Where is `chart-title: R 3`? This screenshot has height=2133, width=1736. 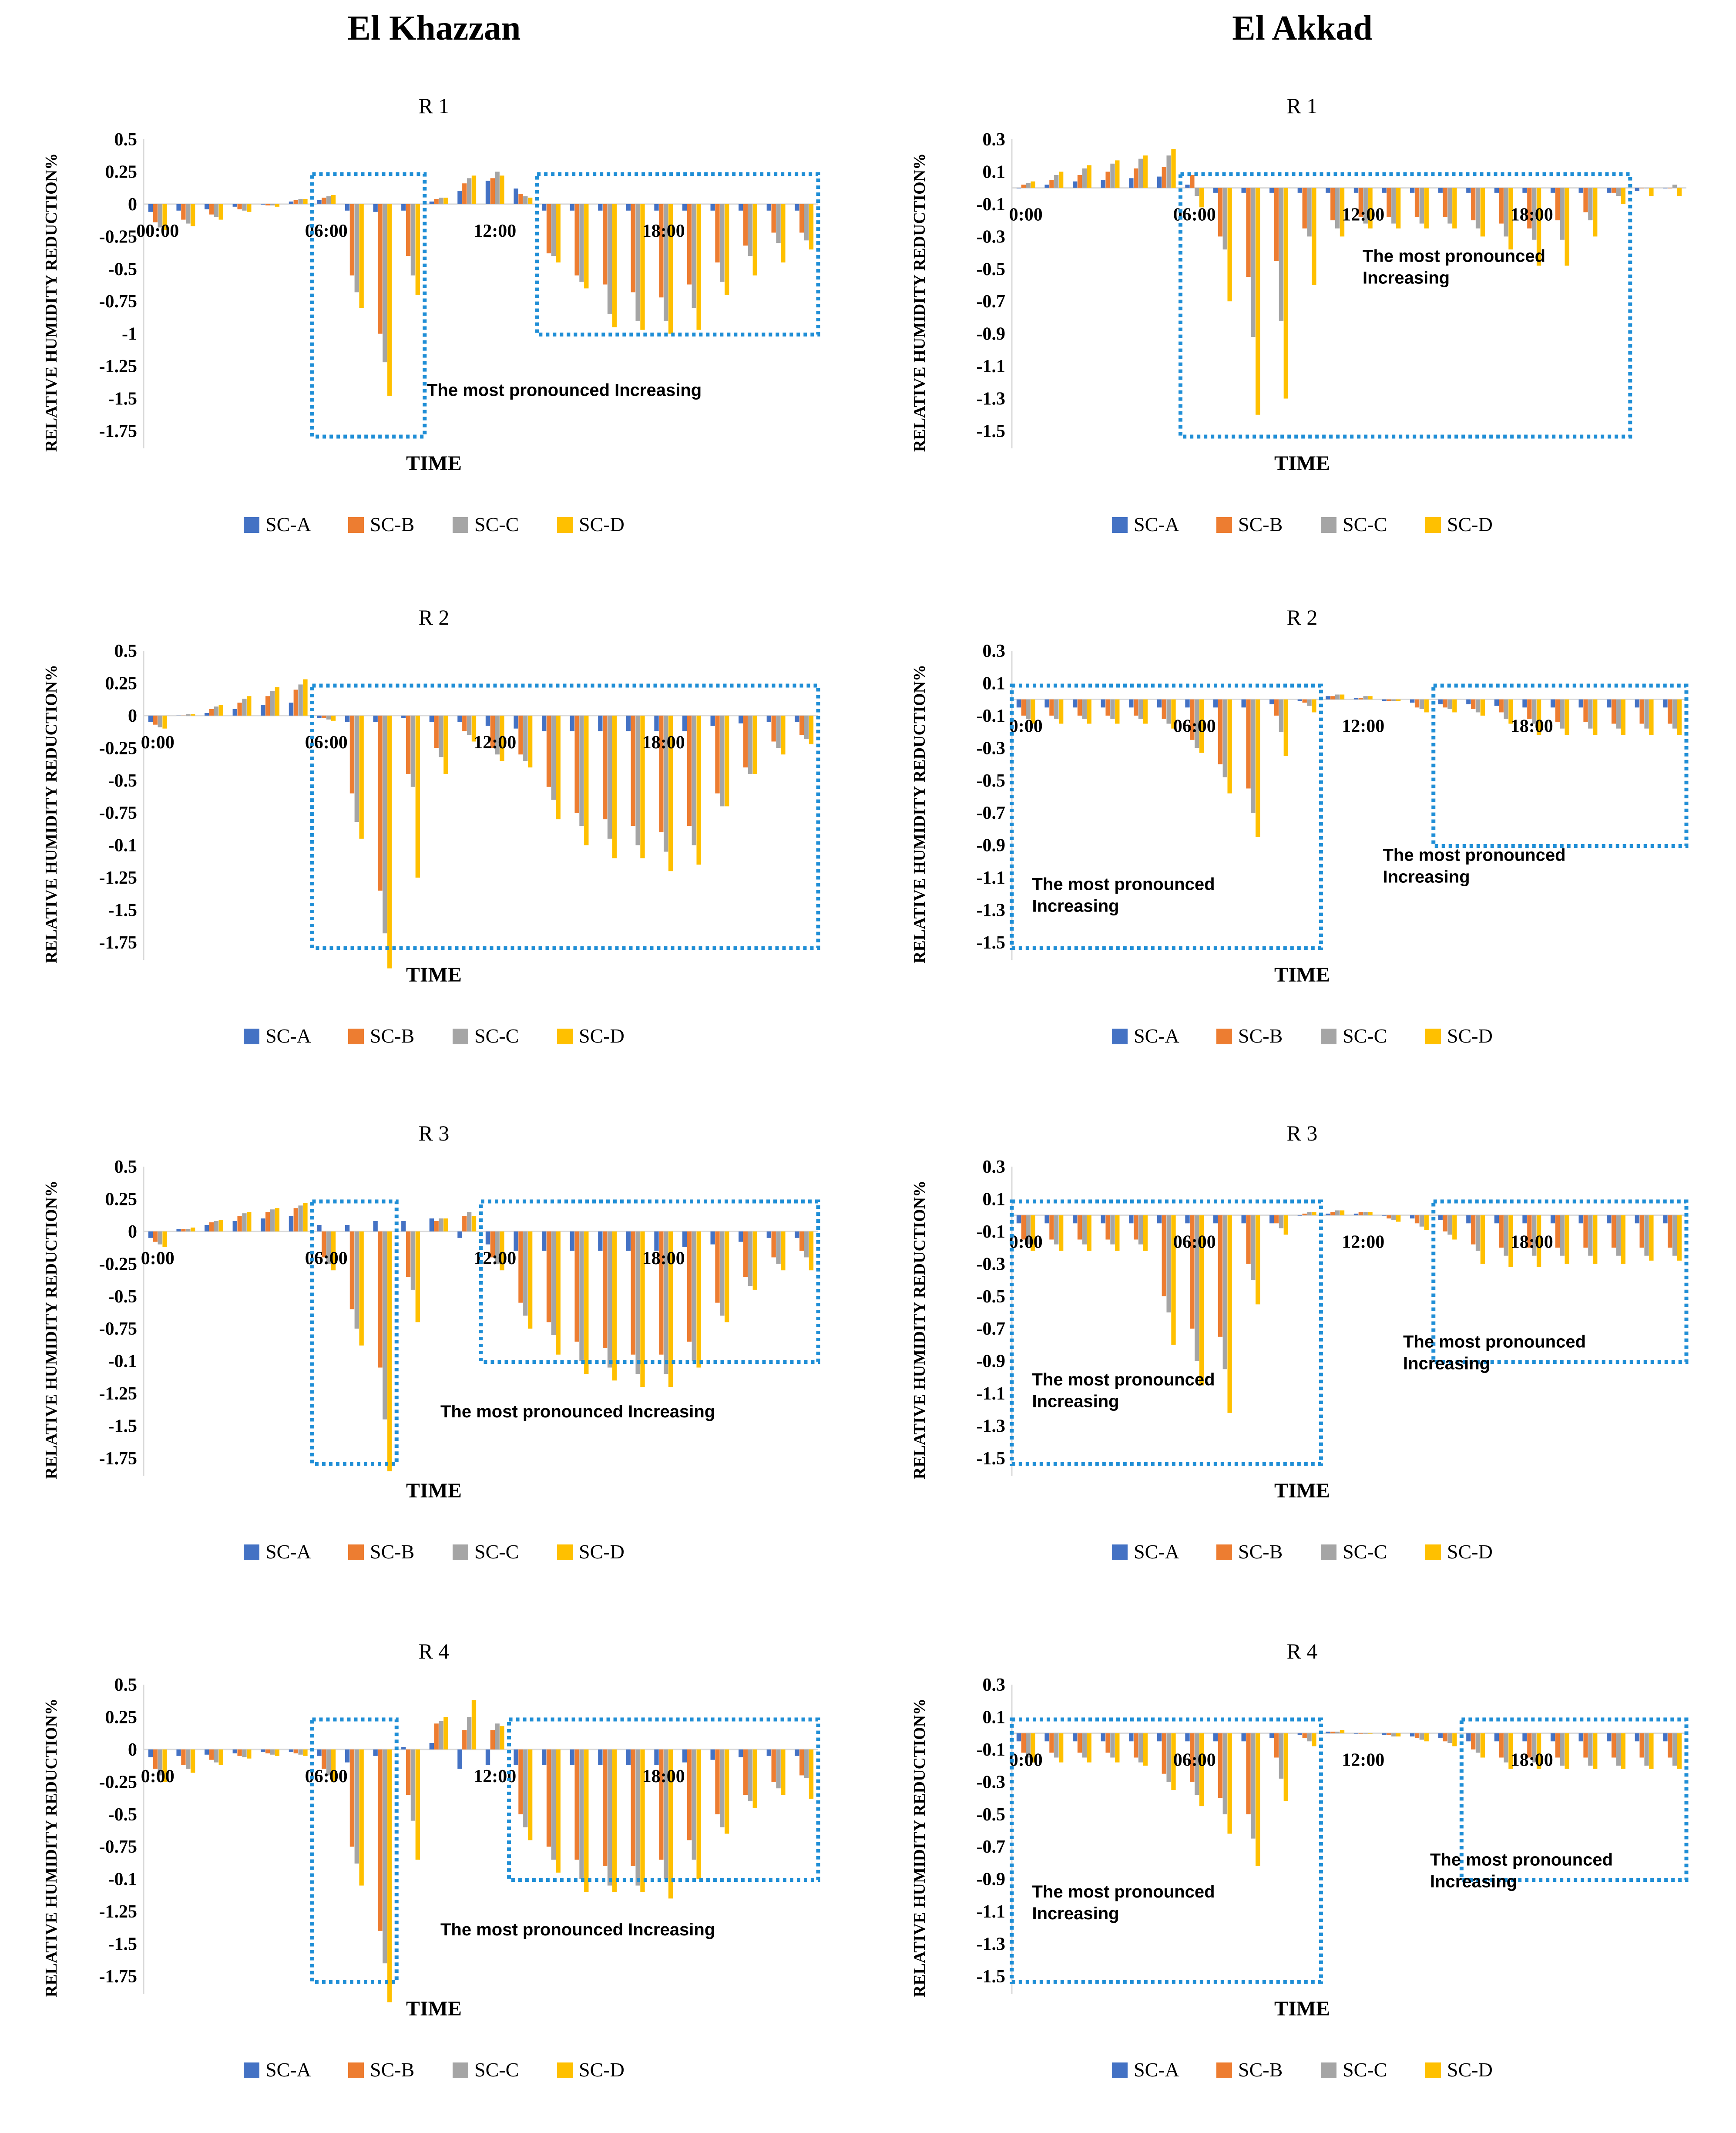
chart-title: R 3 is located at coordinates (1302, 1133).